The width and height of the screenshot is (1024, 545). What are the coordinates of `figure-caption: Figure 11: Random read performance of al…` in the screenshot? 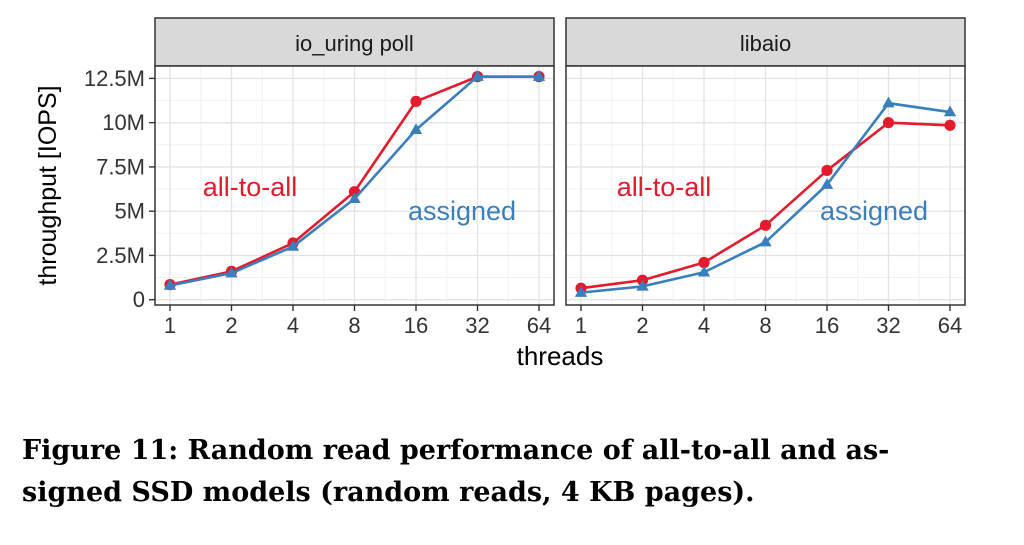 It's located at (514, 472).